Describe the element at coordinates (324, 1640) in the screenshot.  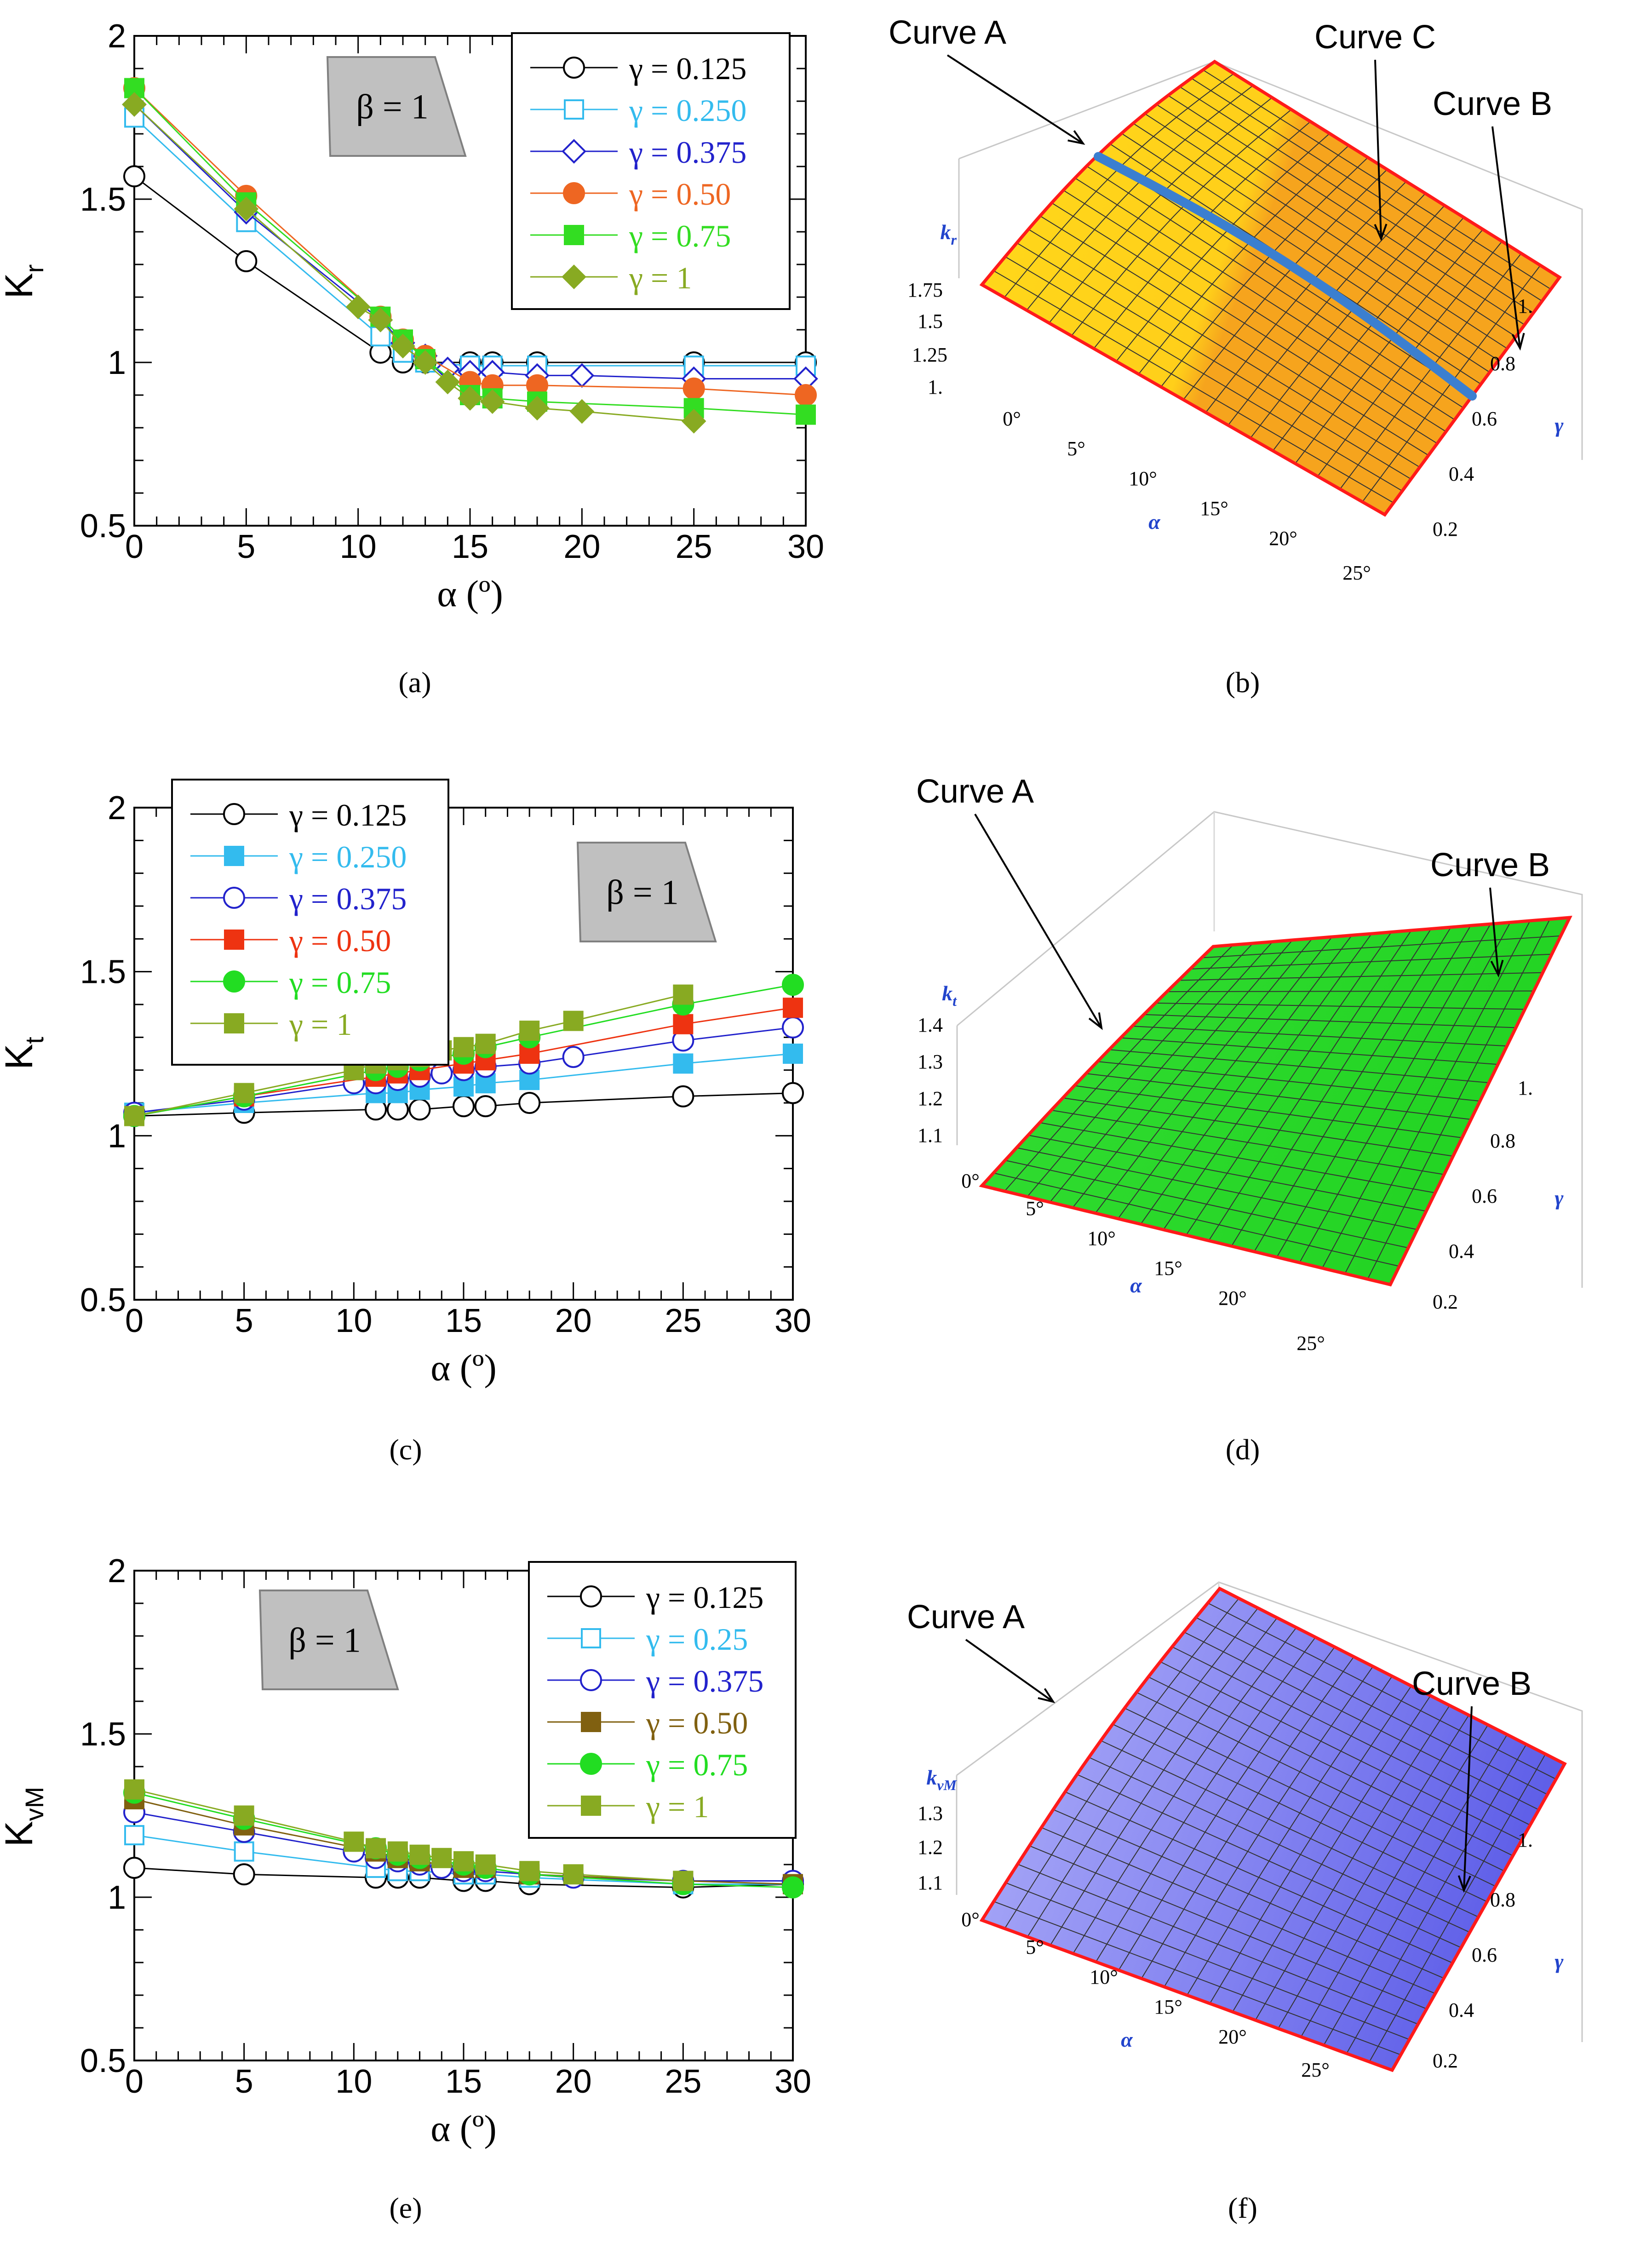
I see `beta-label: β = 1` at that location.